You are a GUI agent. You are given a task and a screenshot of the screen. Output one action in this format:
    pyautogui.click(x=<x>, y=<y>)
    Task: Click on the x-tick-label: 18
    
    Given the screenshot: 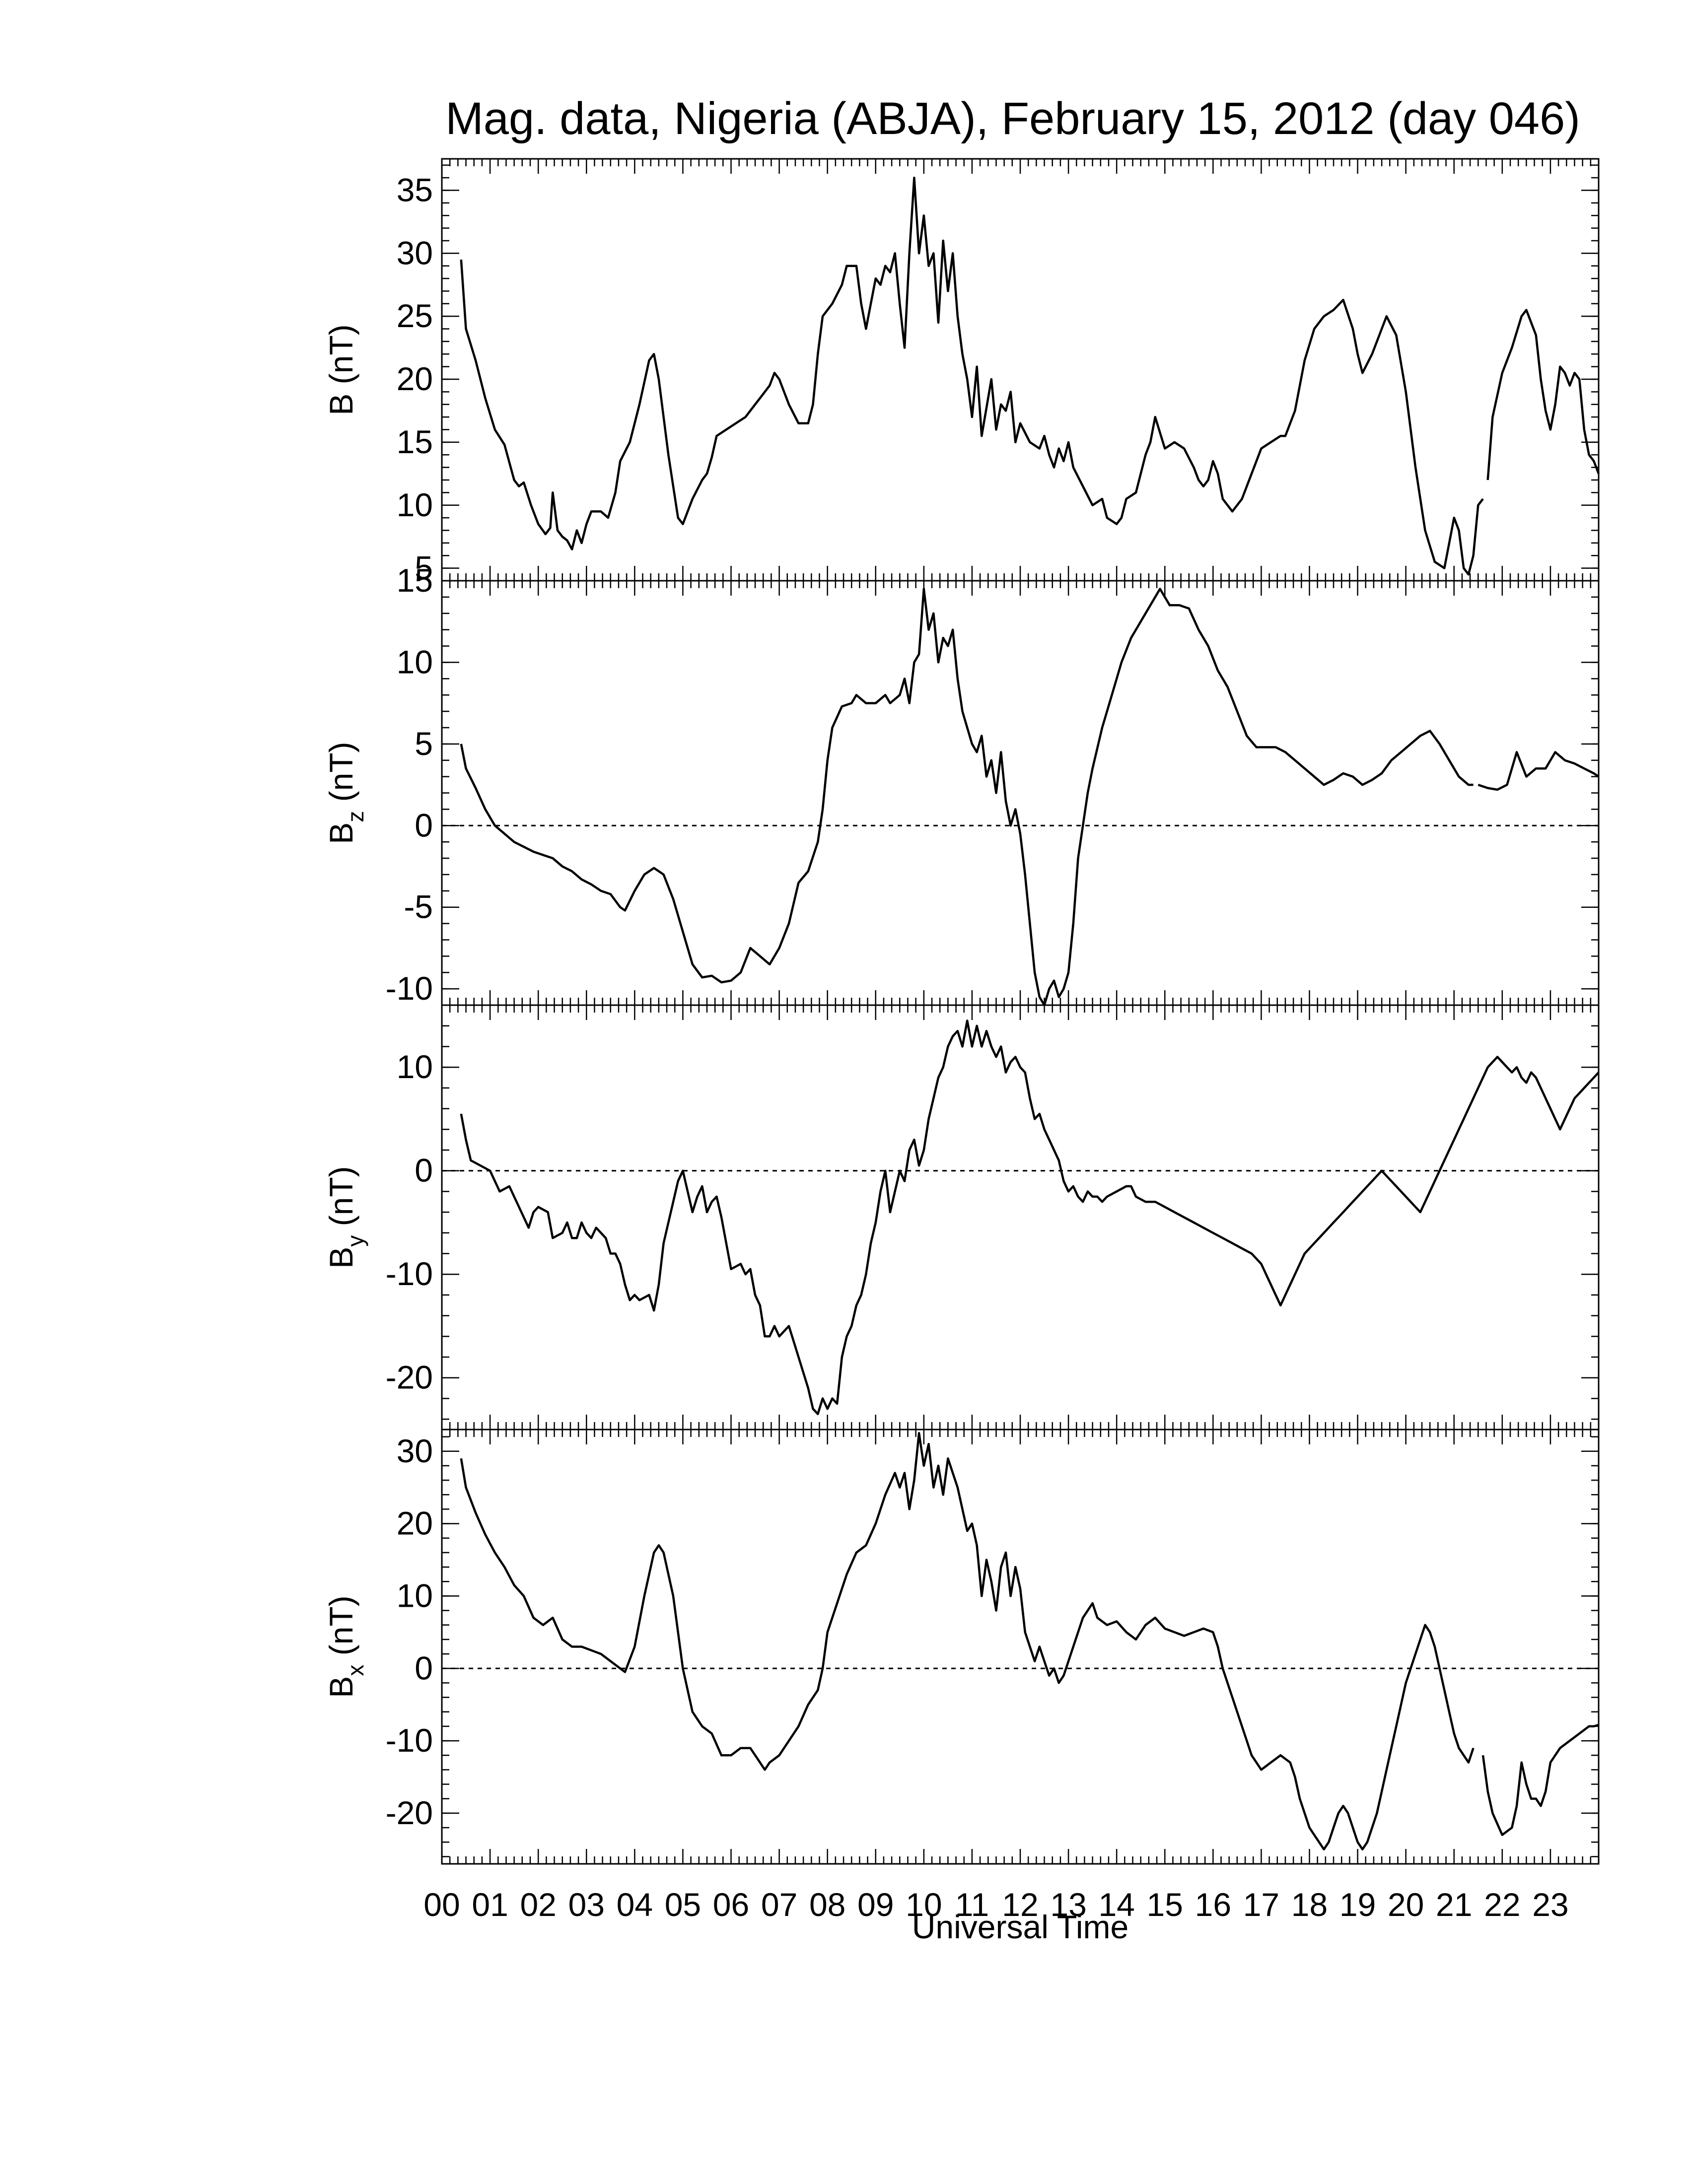 What is the action you would take?
    pyautogui.click(x=1309, y=1904)
    